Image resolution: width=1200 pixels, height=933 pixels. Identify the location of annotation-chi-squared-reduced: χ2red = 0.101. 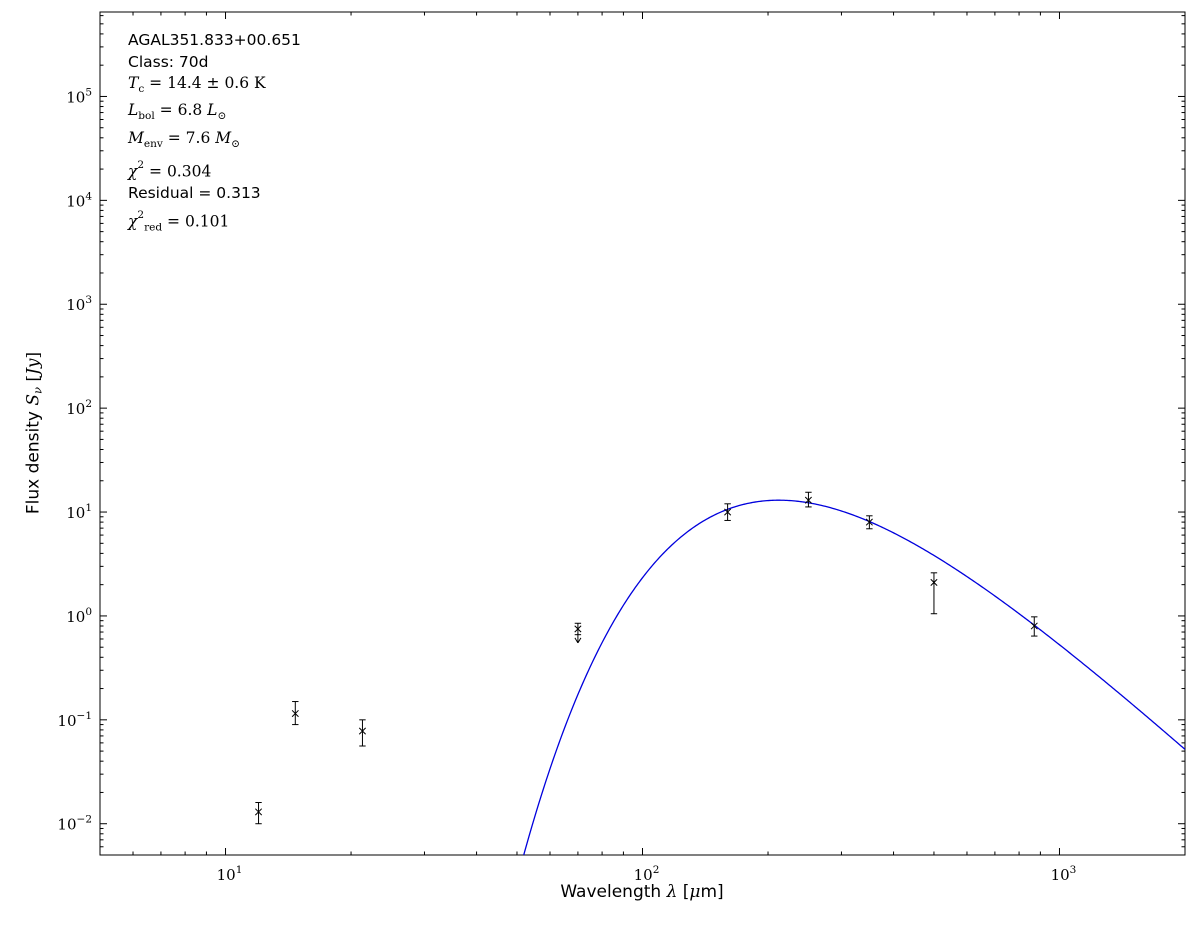
(179, 221).